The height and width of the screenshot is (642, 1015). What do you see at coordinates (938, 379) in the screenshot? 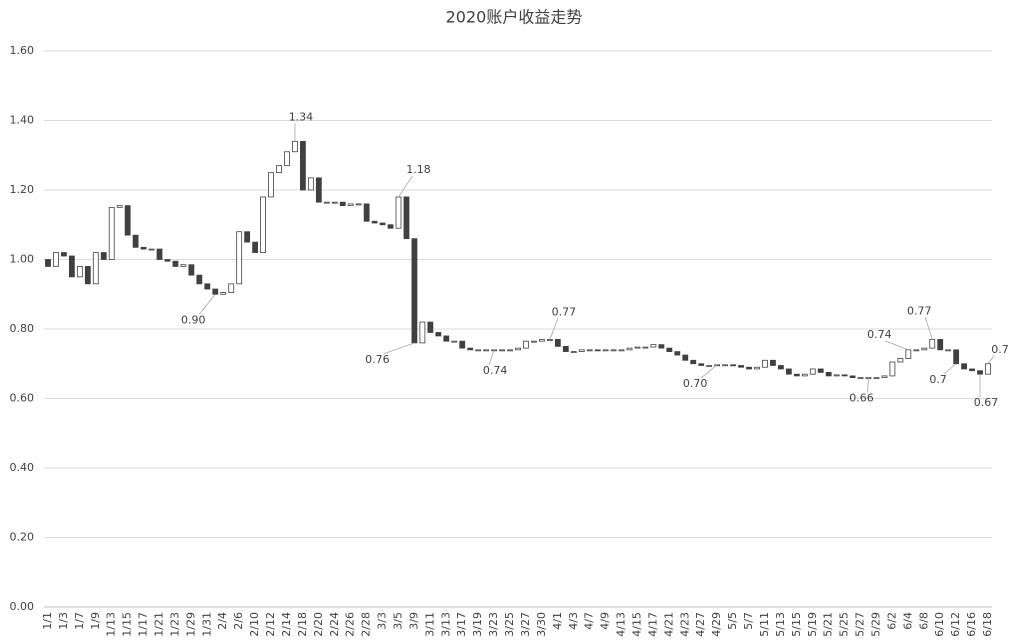
I see `data-label: 0.7` at bounding box center [938, 379].